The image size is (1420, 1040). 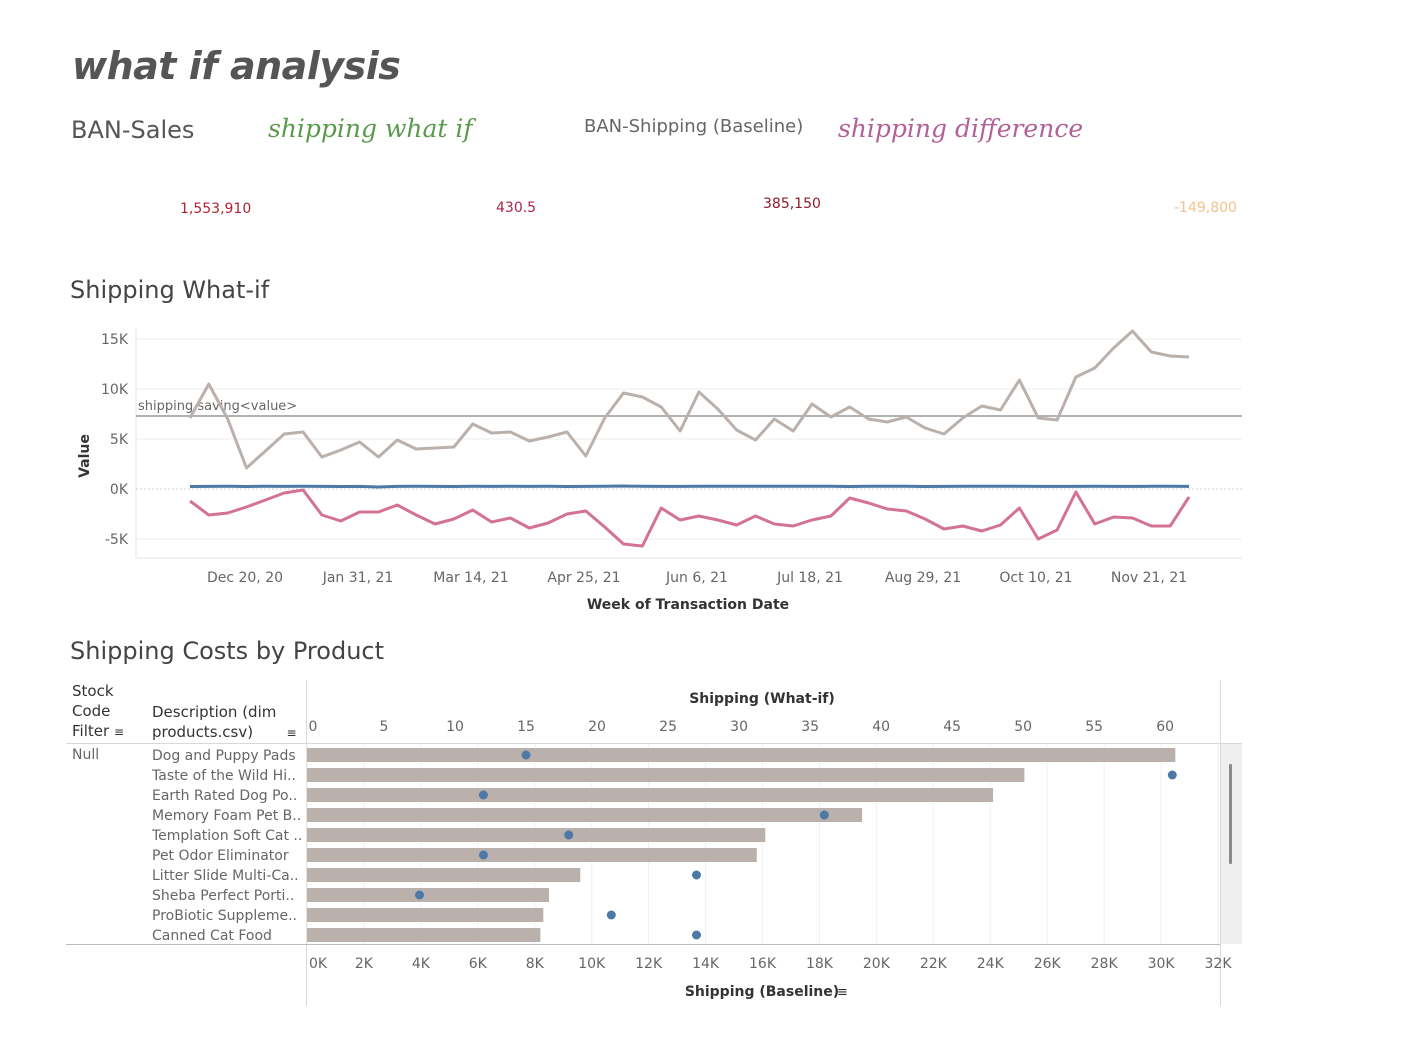 What do you see at coordinates (689, 399) in the screenshot?
I see `series-line-grey` at bounding box center [689, 399].